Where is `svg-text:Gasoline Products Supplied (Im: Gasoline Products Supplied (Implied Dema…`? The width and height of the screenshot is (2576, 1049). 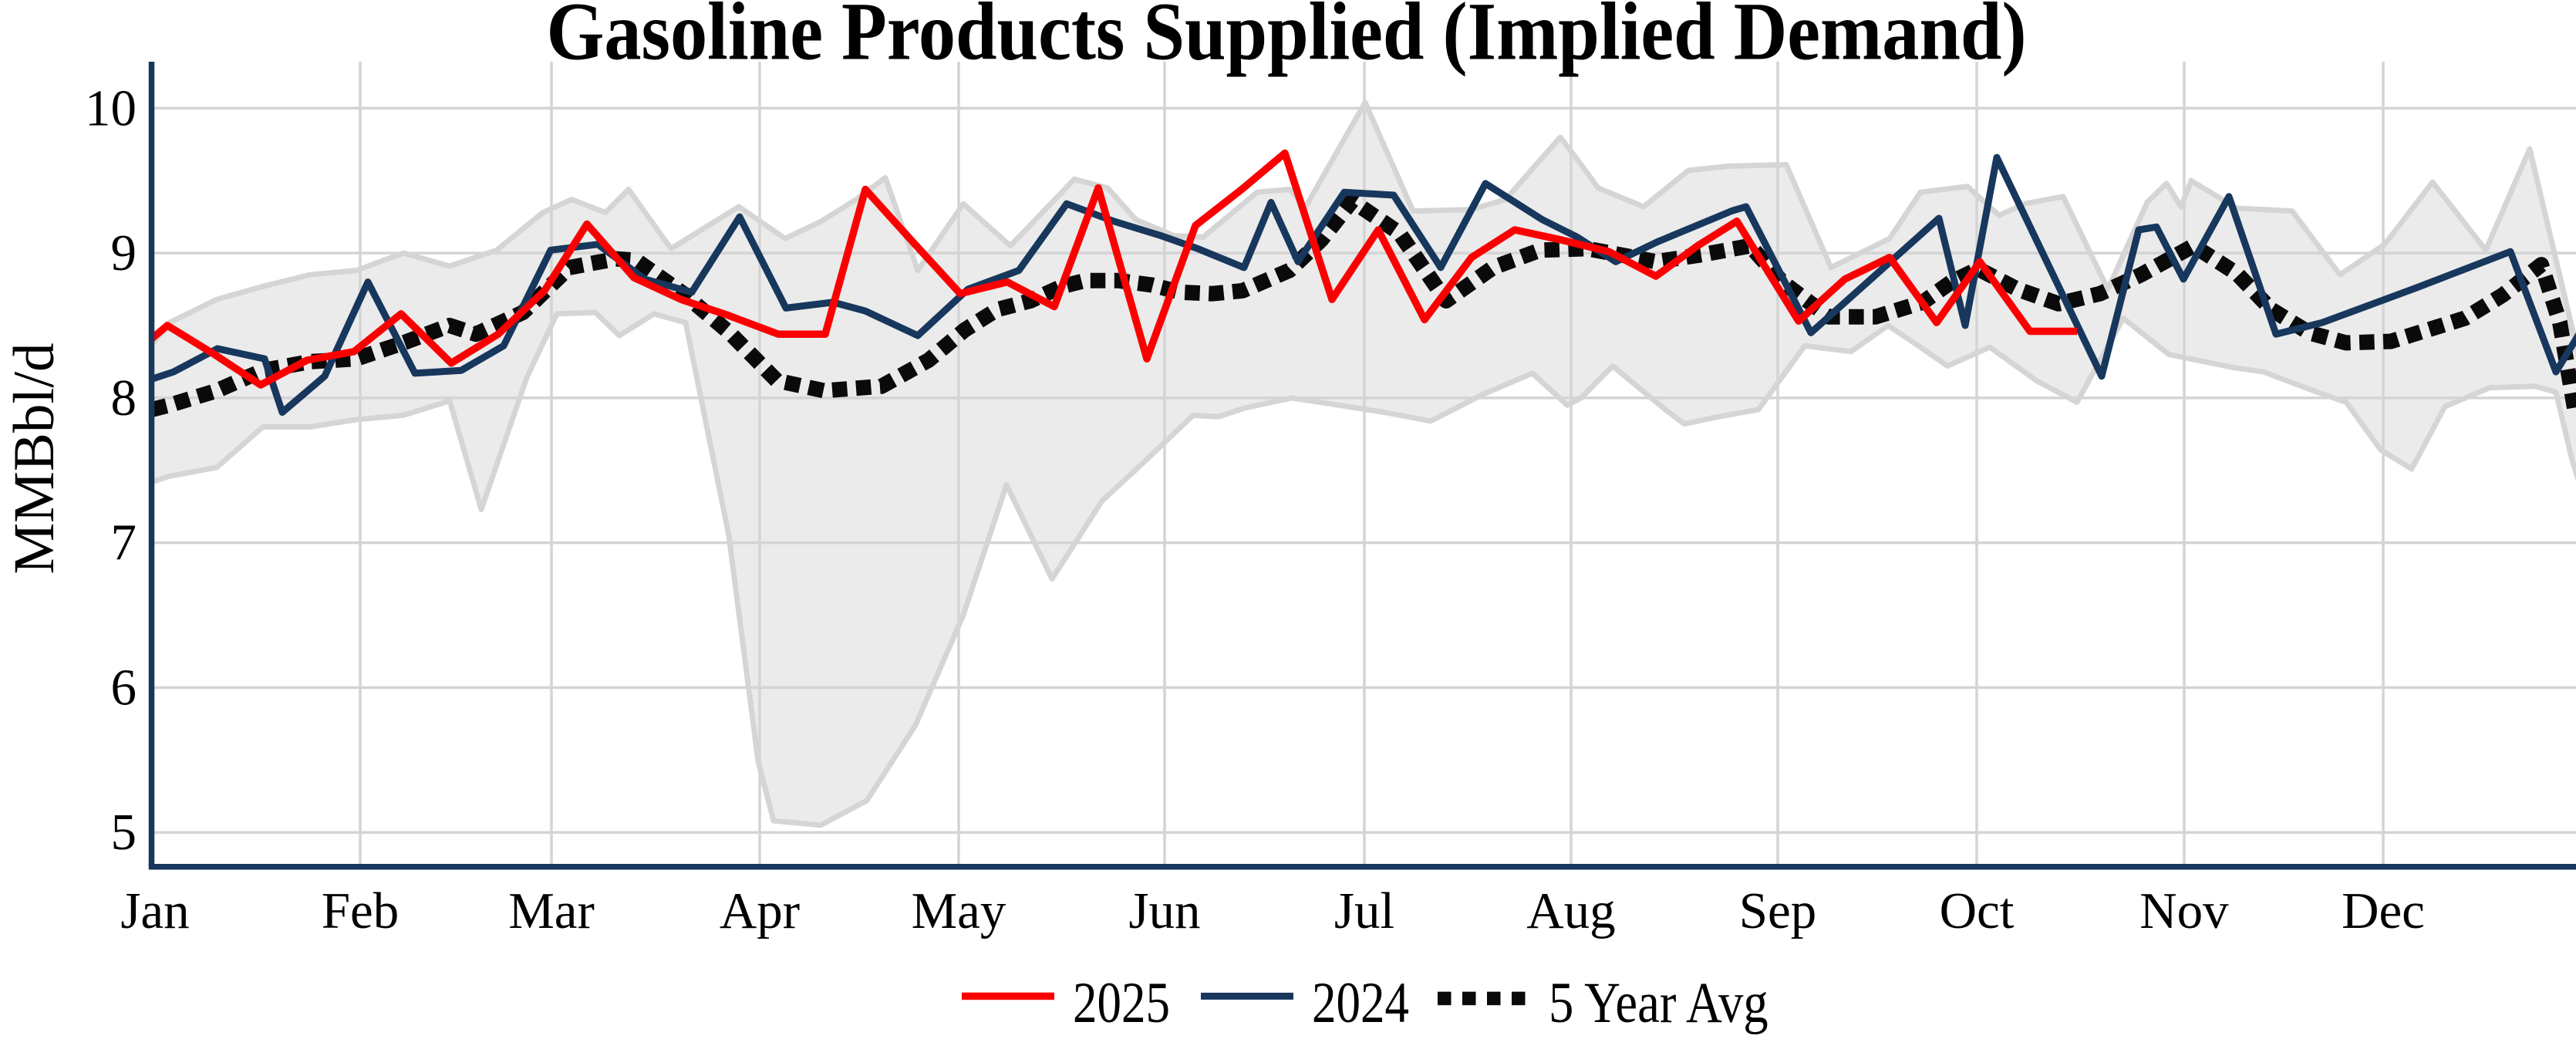 svg-text:Gasoline Products Supplied (Im: Gasoline Products Supplied (Implied Dema… is located at coordinates (1286, 39).